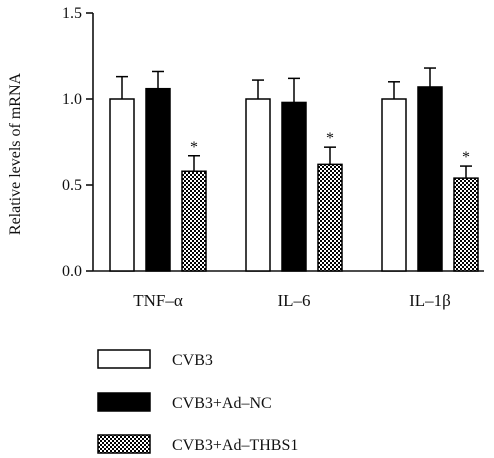 This screenshot has width=494, height=458. Describe the element at coordinates (235, 445) in the screenshot. I see `legend-label: CVB3+Ad–THBS1` at that location.